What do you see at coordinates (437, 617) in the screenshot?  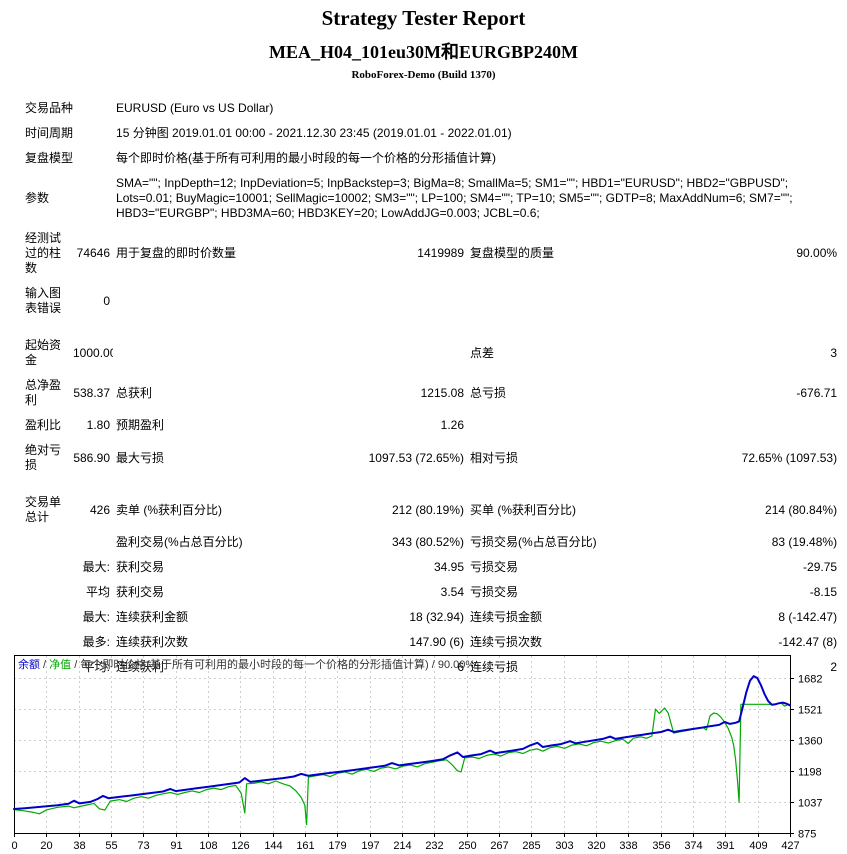 I see `stat-value: 18 (32.94)` at bounding box center [437, 617].